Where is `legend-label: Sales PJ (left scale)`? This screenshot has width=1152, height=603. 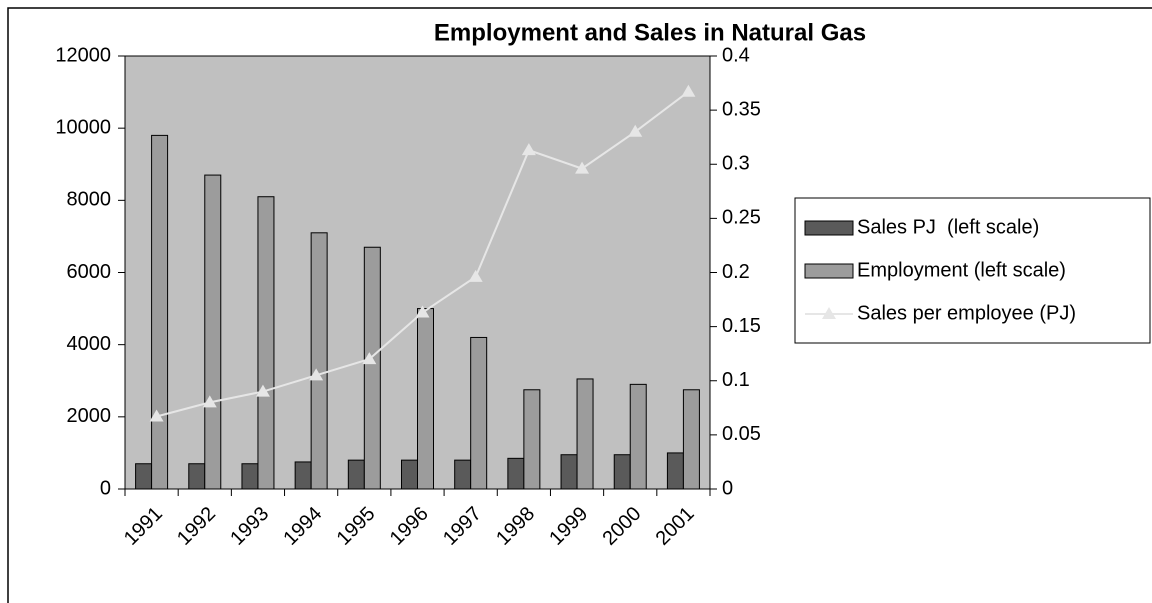
legend-label: Sales PJ (left scale) is located at coordinates (948, 227).